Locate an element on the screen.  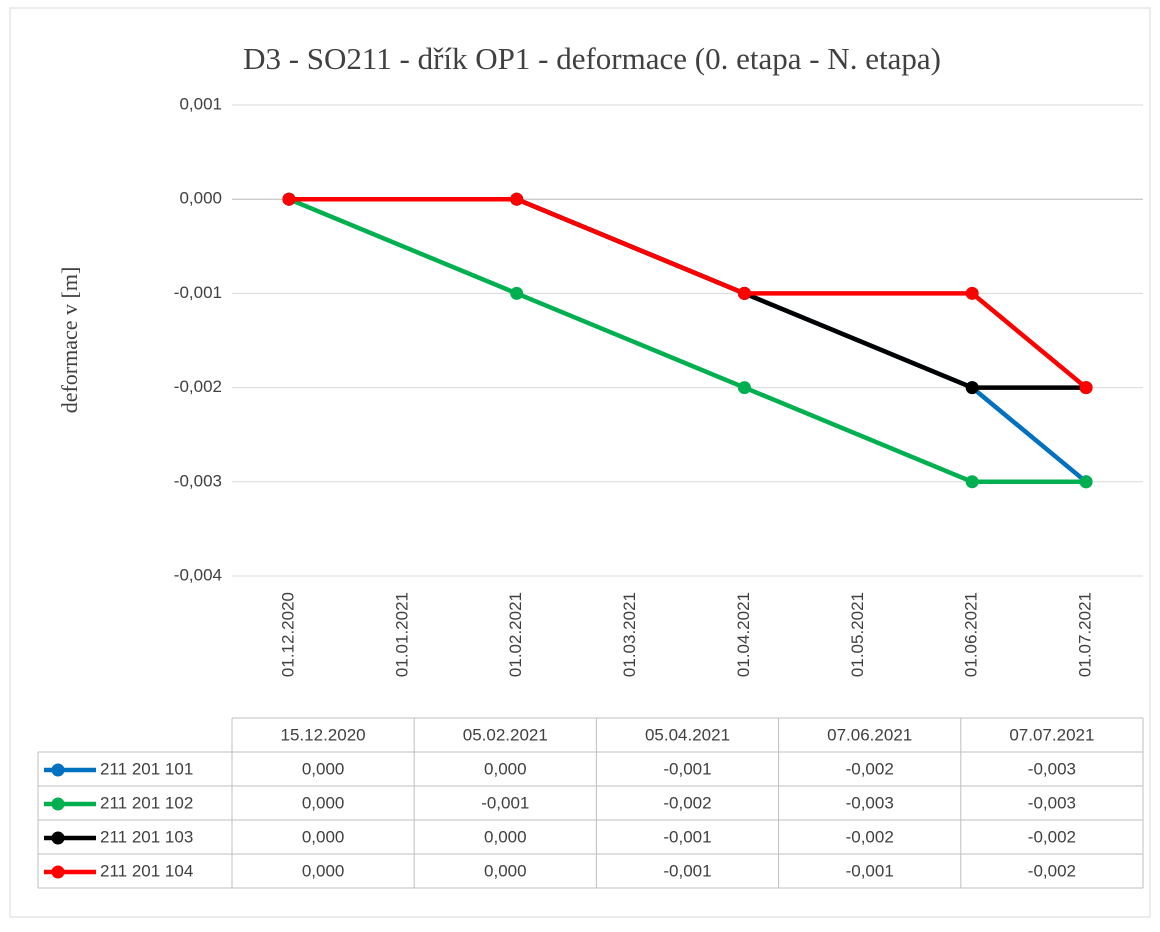
x-tick-label: 01.06.2021 is located at coordinates (971, 634).